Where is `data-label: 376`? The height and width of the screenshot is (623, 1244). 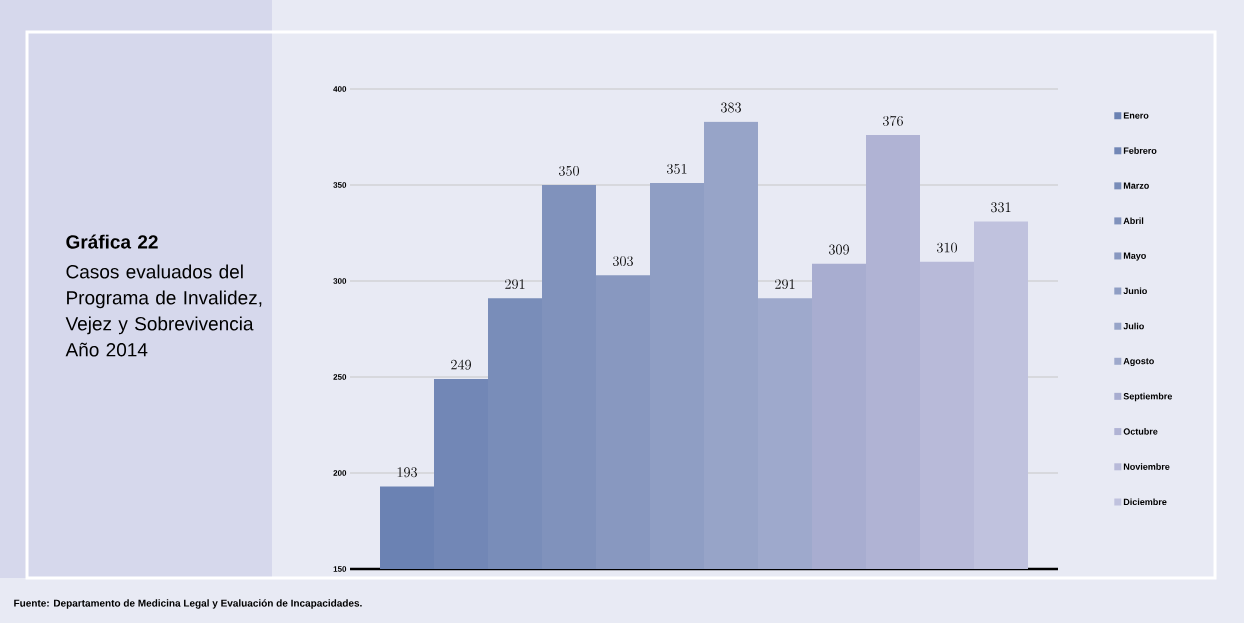
data-label: 376 is located at coordinates (893, 120).